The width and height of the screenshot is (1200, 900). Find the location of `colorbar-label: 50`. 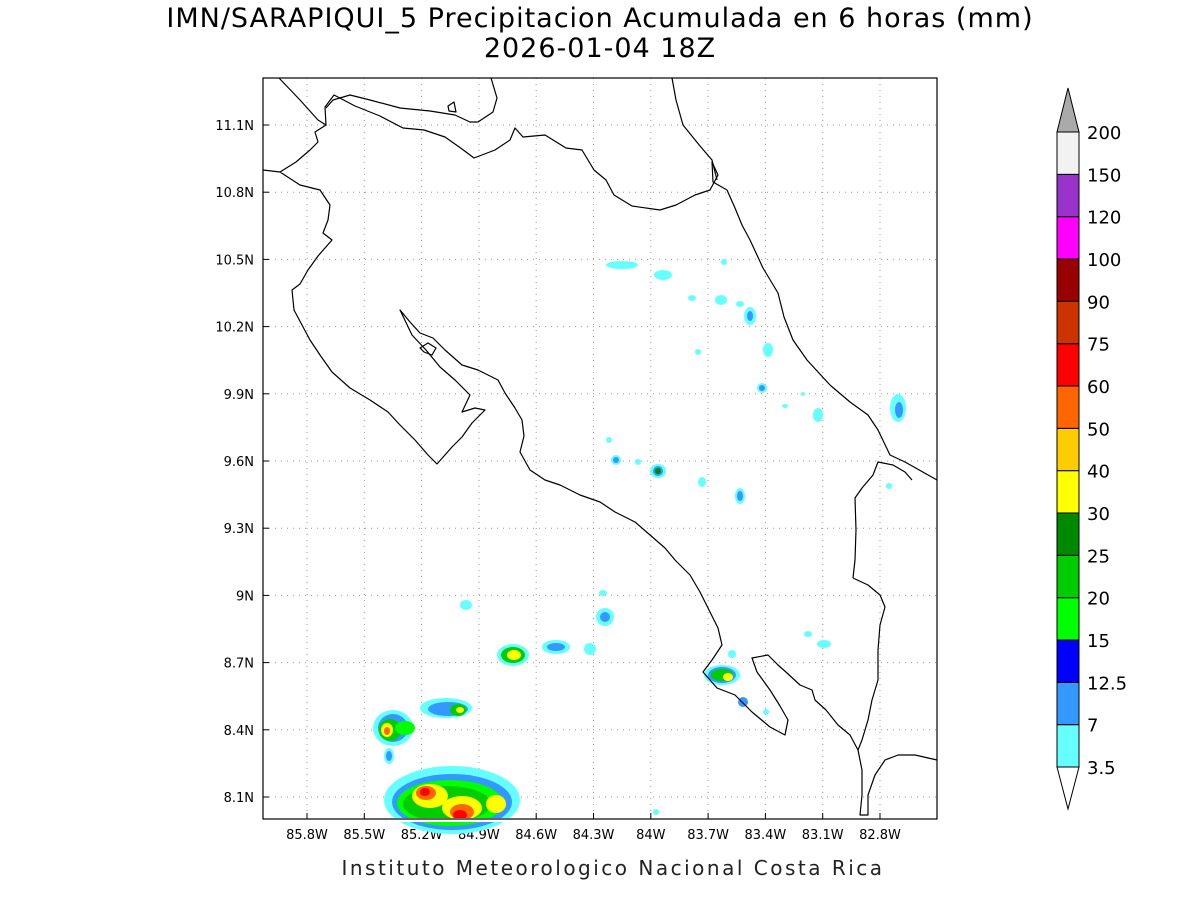

colorbar-label: 50 is located at coordinates (1098, 429).